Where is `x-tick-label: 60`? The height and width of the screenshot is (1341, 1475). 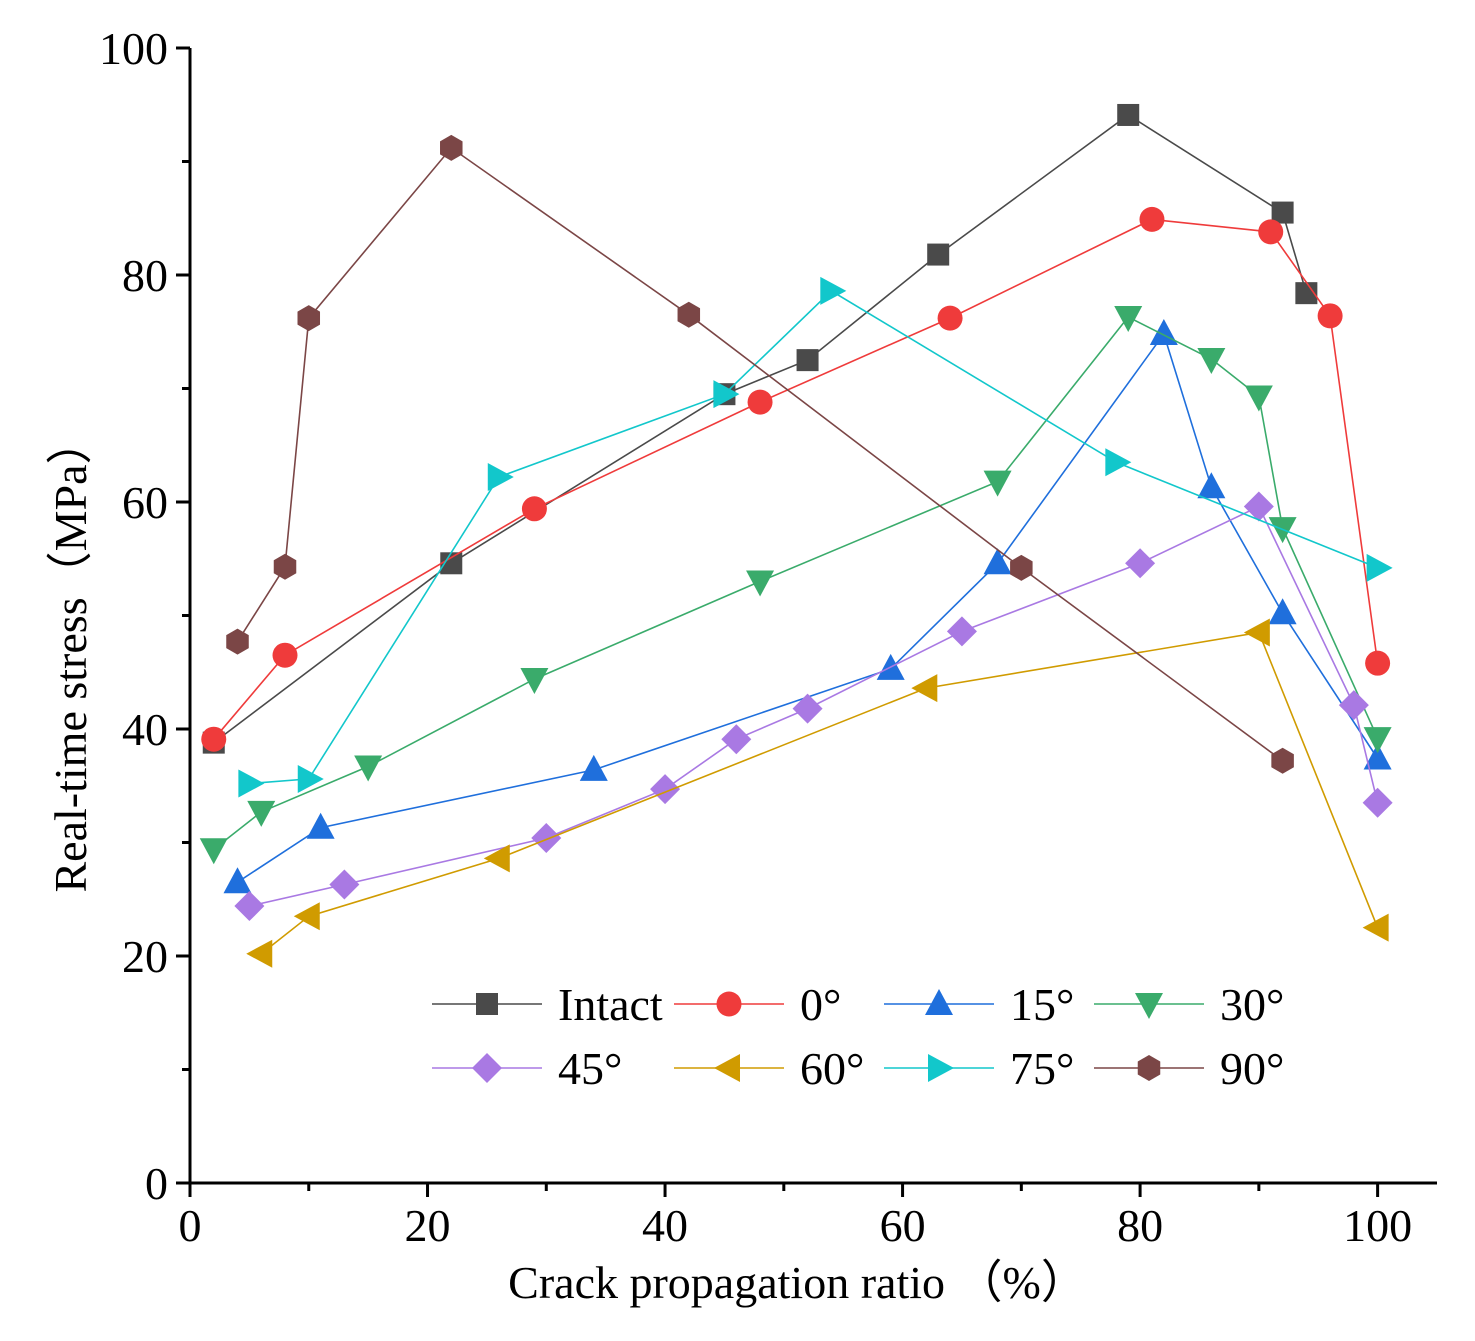
x-tick-label: 60 is located at coordinates (903, 1225).